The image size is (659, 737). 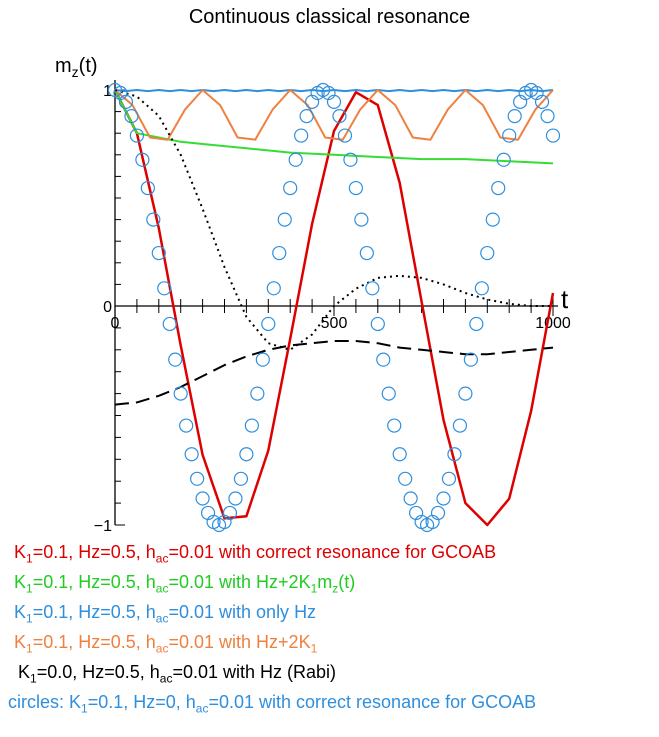 I want to click on legend-text: (t), so click(x=347, y=582).